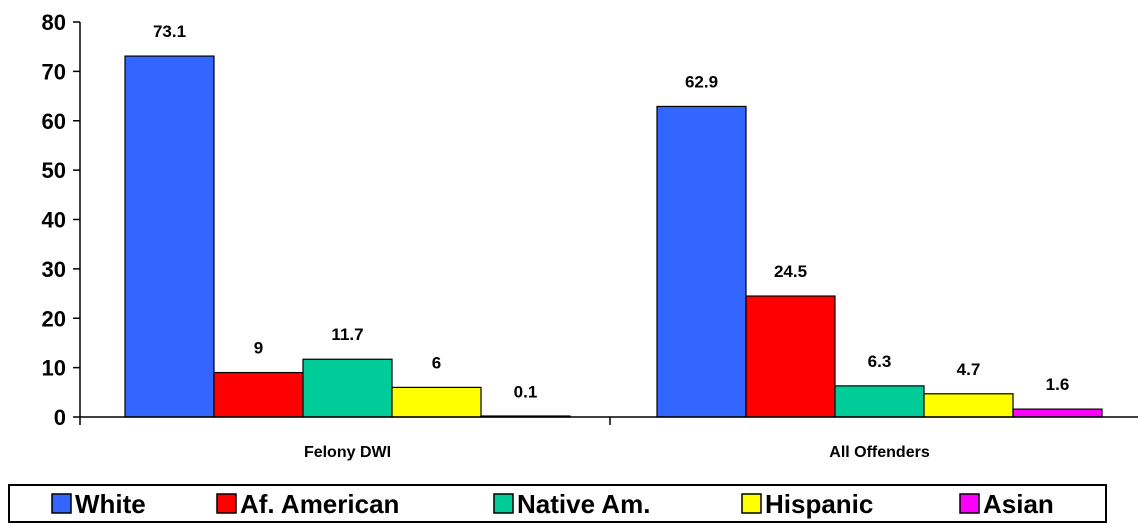 The image size is (1138, 524). What do you see at coordinates (54, 121) in the screenshot?
I see `y-tick-label: 60` at bounding box center [54, 121].